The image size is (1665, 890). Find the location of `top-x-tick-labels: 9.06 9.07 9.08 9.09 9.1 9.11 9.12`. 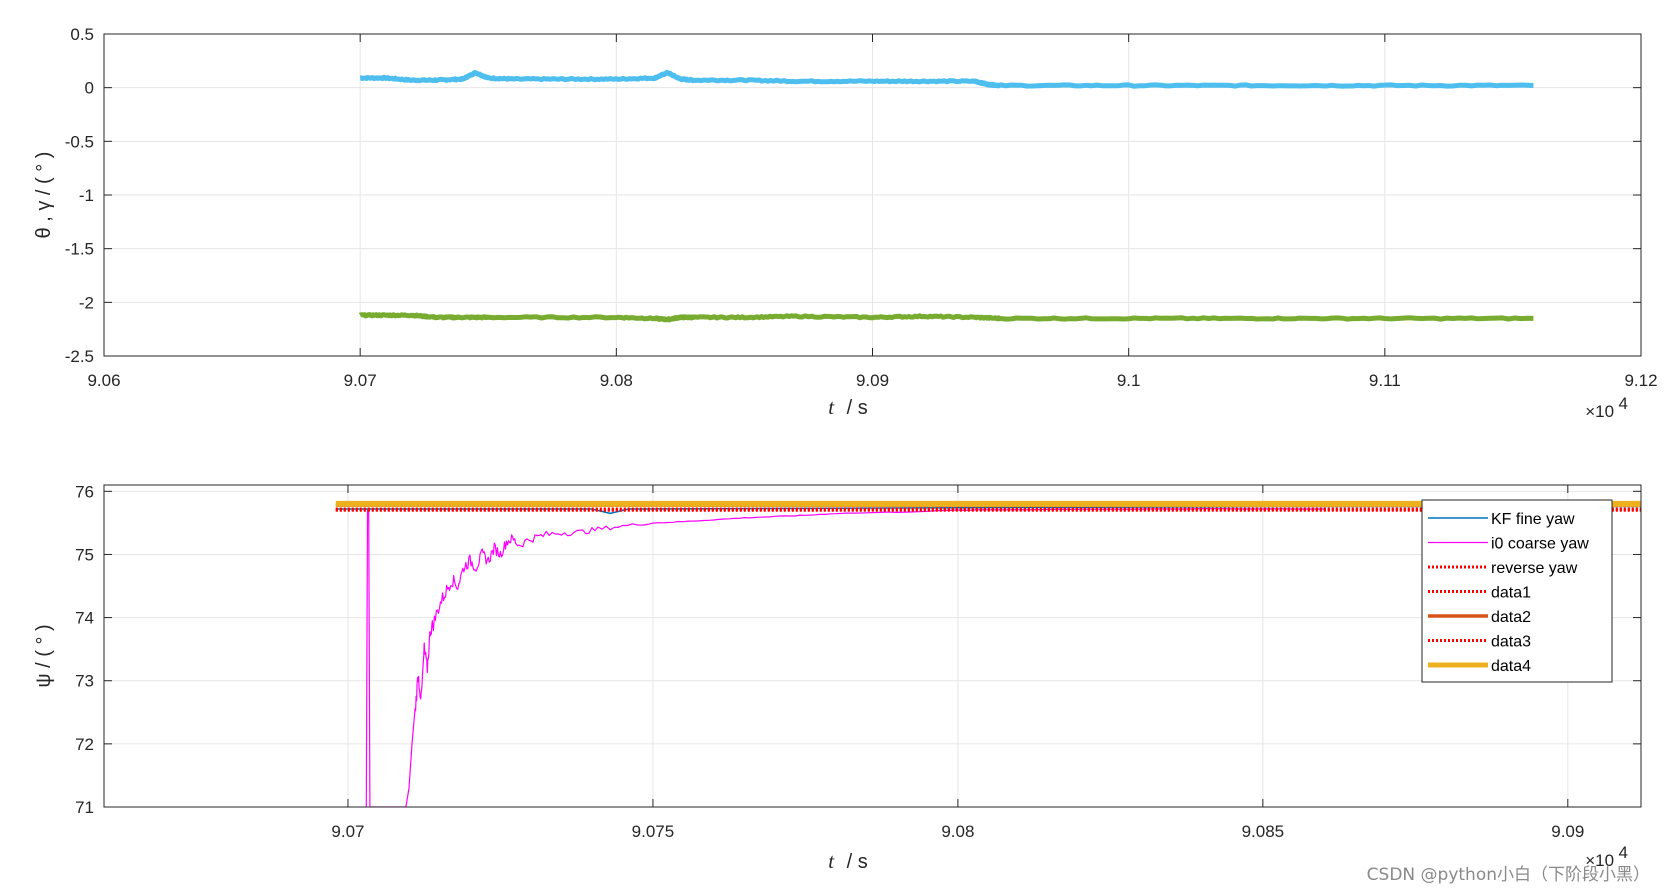

top-x-tick-labels: 9.06 9.07 9.08 9.09 9.1 9.11 9.12 is located at coordinates (872, 380).